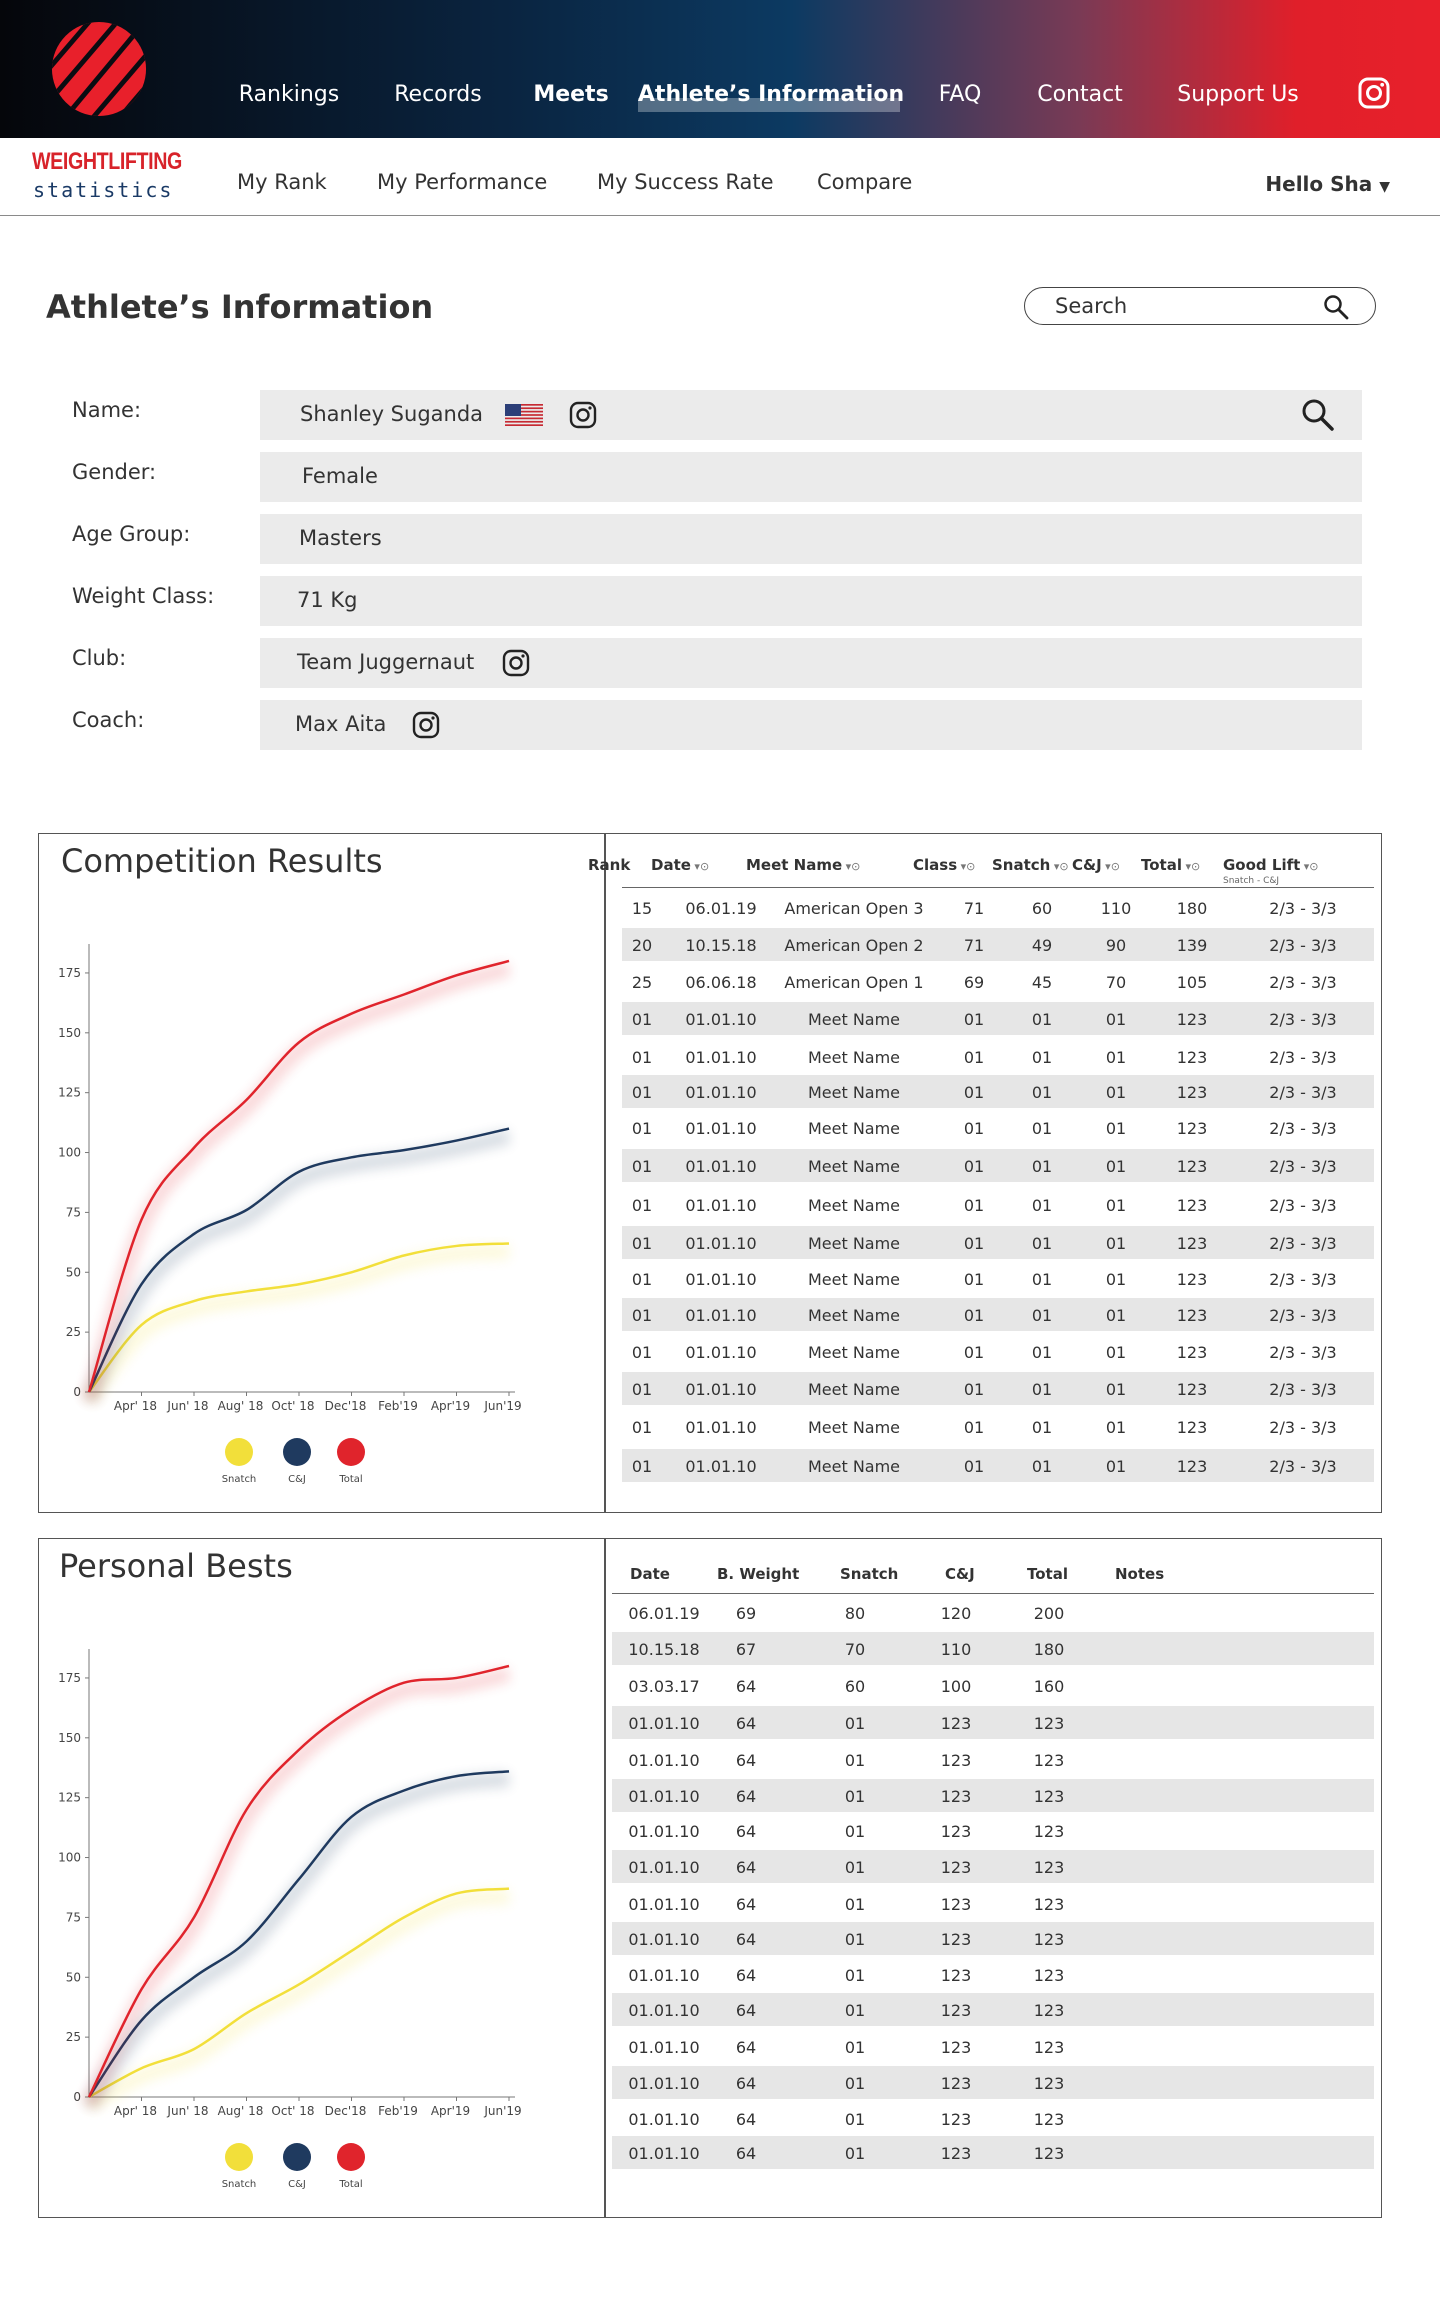 The image size is (1440, 2302). What do you see at coordinates (462, 182) in the screenshot?
I see `subnav-my-performance: My Performance` at bounding box center [462, 182].